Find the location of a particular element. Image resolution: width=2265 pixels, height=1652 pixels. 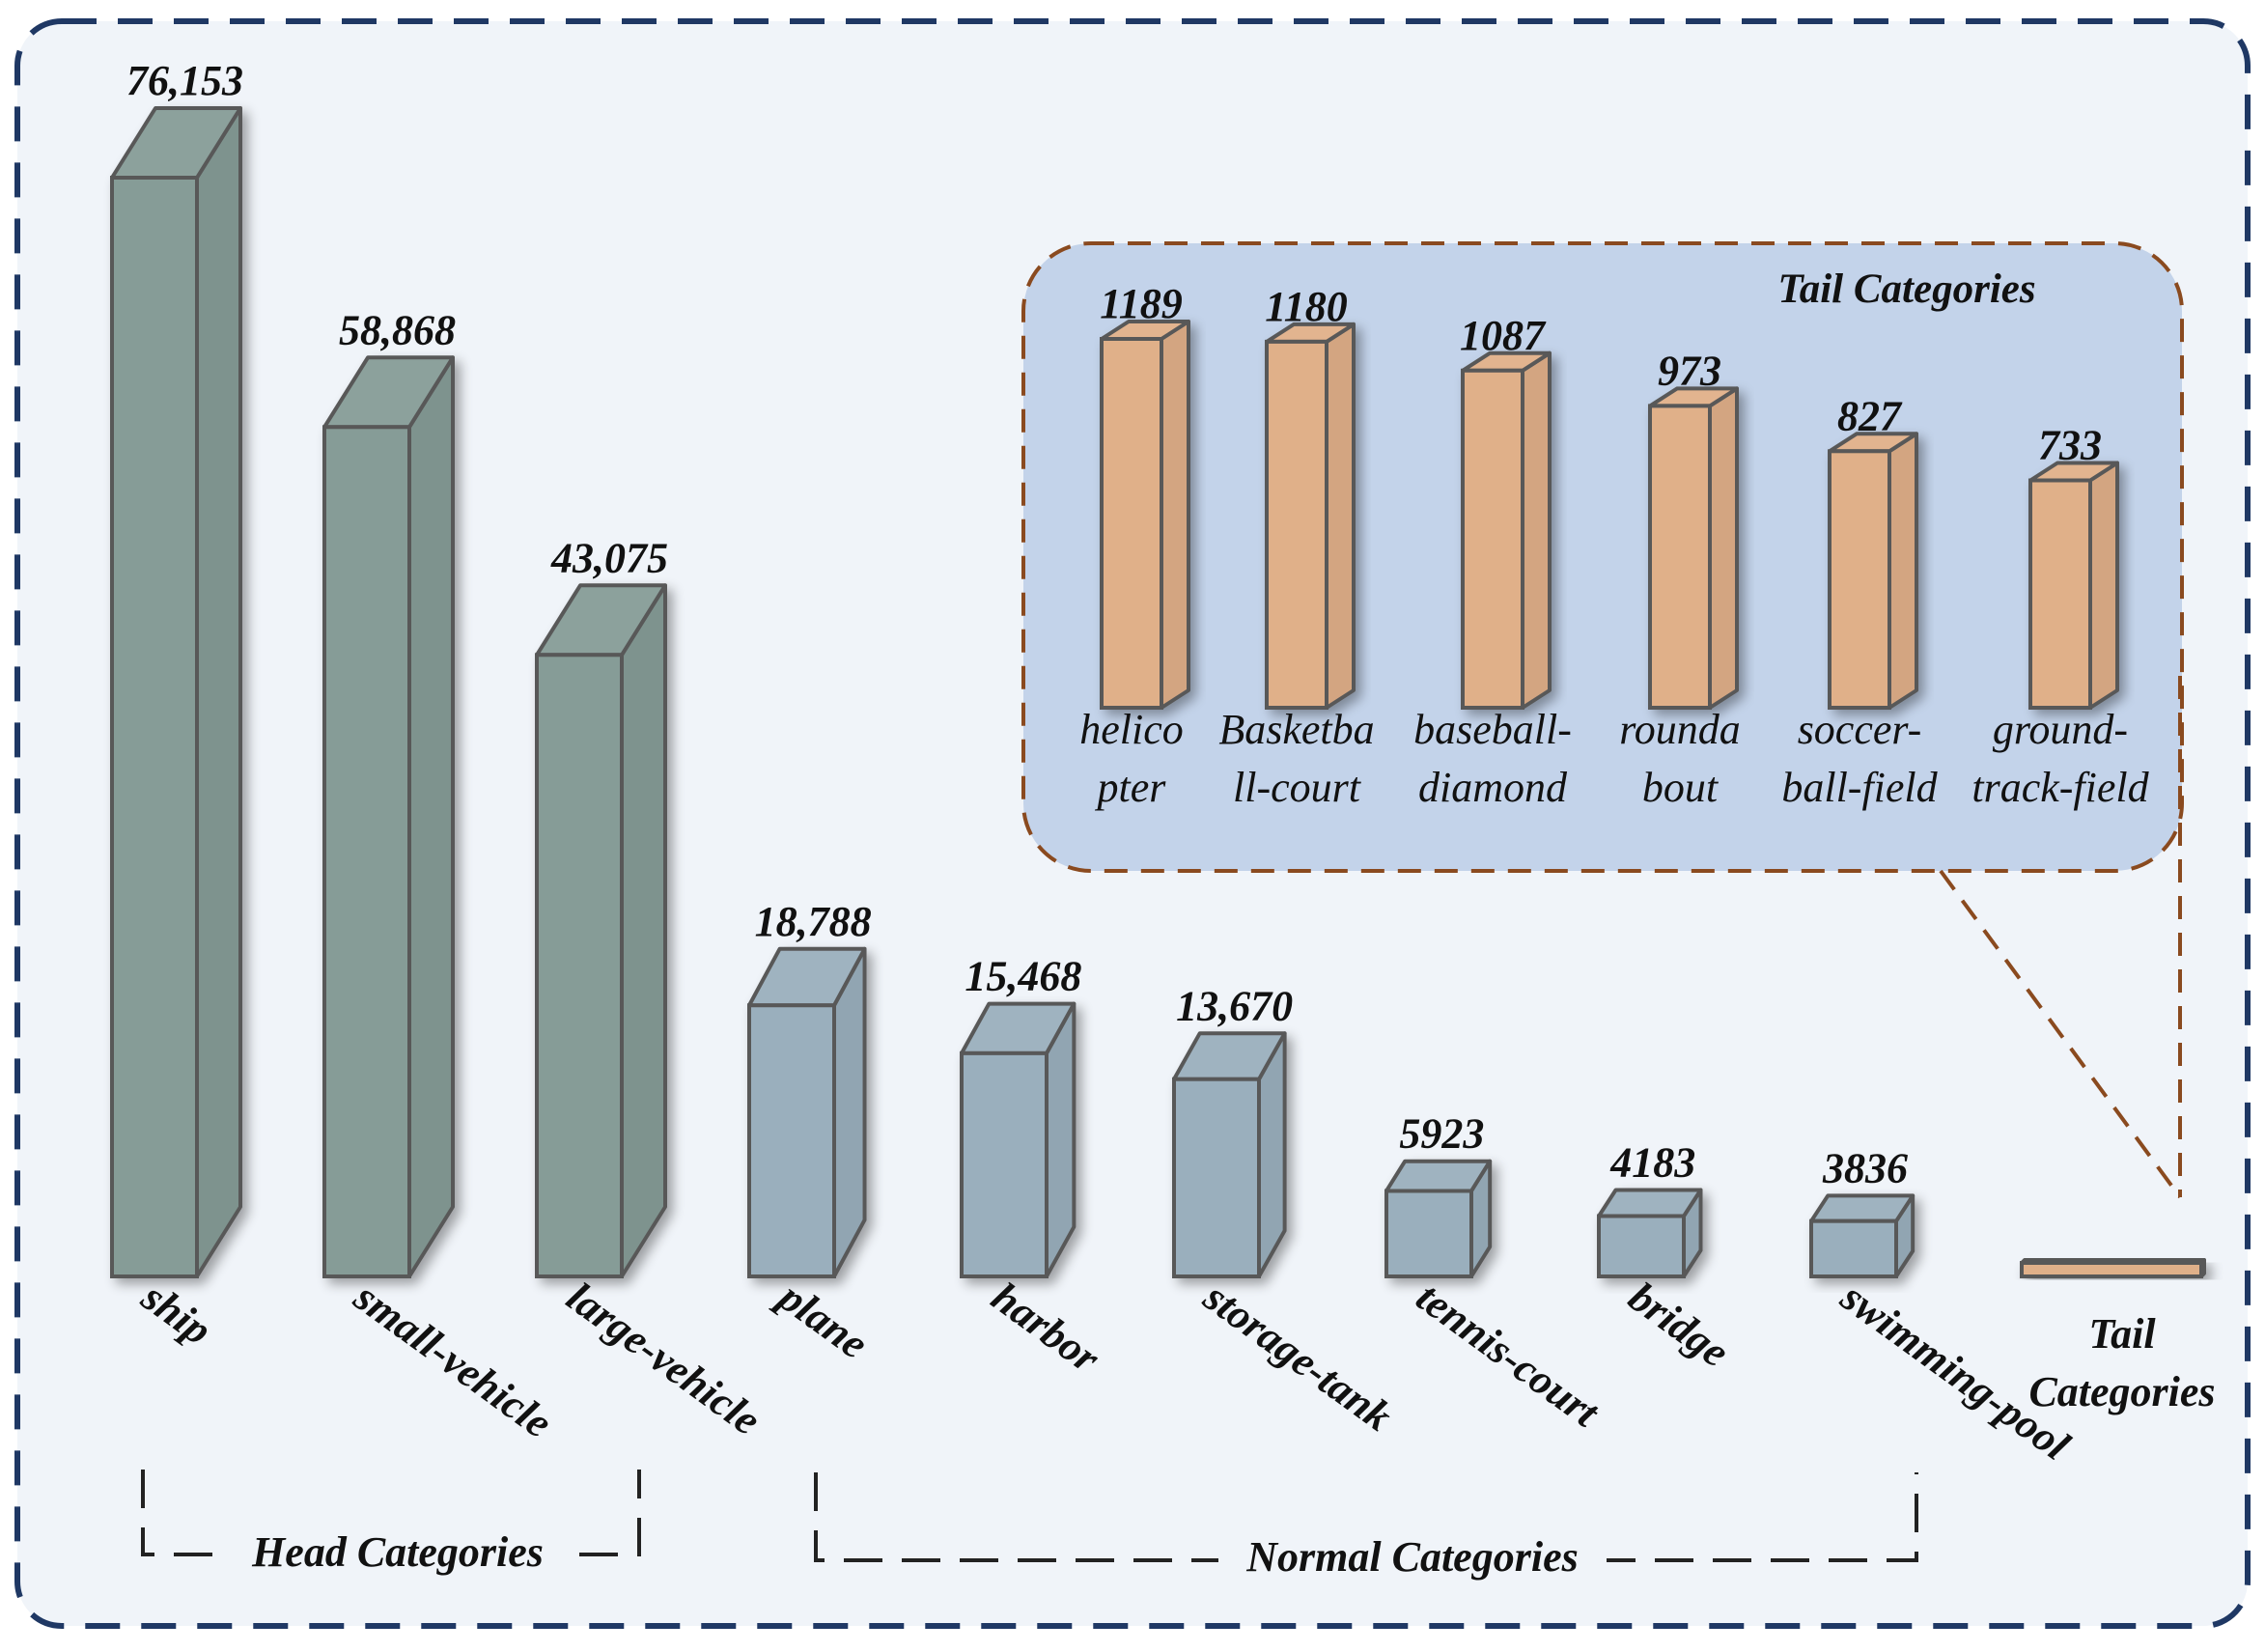

inset-value-soccer-ball-field: 827 is located at coordinates (1870, 416).